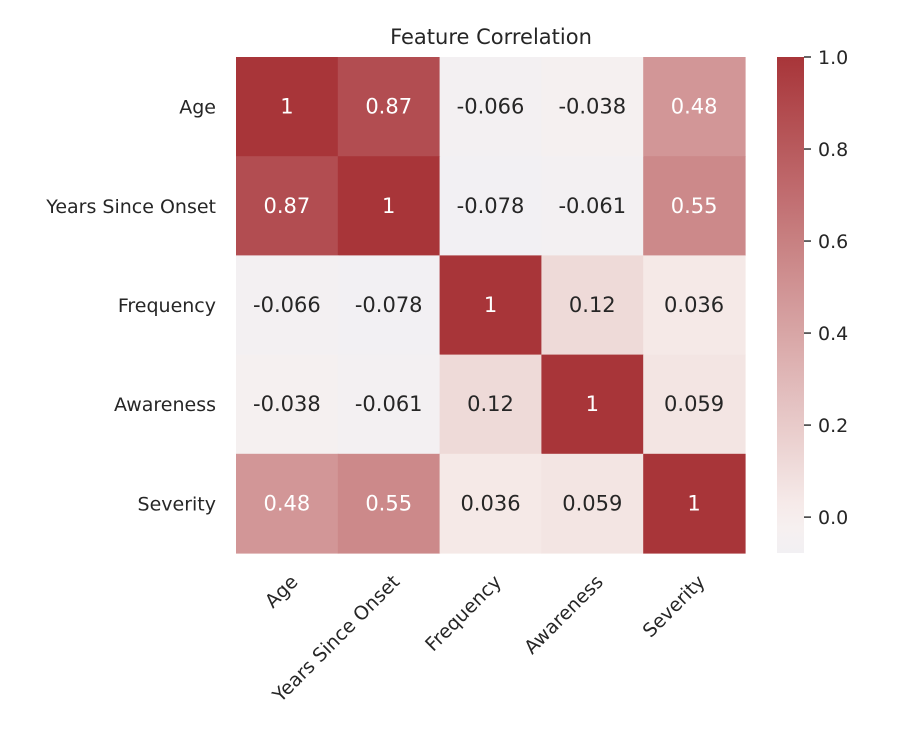 Image resolution: width=900 pixels, height=754 pixels. What do you see at coordinates (833, 334) in the screenshot?
I see `colorbar-tick-label: 0.4` at bounding box center [833, 334].